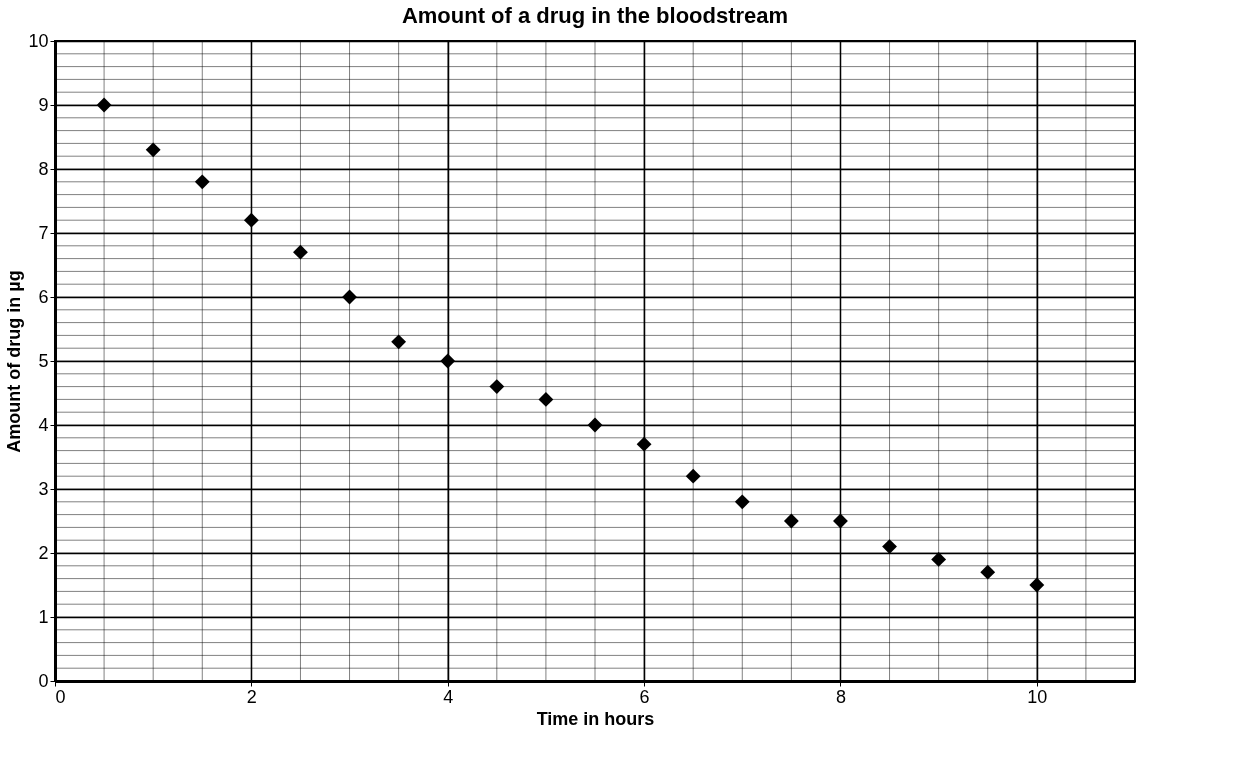  What do you see at coordinates (595, 15) in the screenshot?
I see `chart-title: Amount of a drug in the bloodstream` at bounding box center [595, 15].